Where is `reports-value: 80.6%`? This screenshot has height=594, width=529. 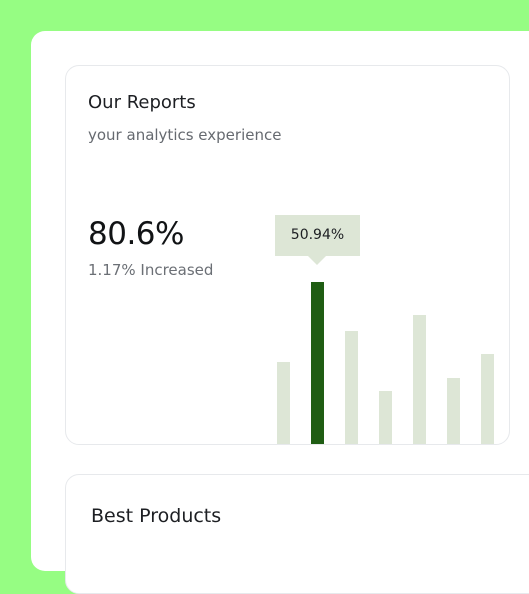 reports-value: 80.6% is located at coordinates (136, 234).